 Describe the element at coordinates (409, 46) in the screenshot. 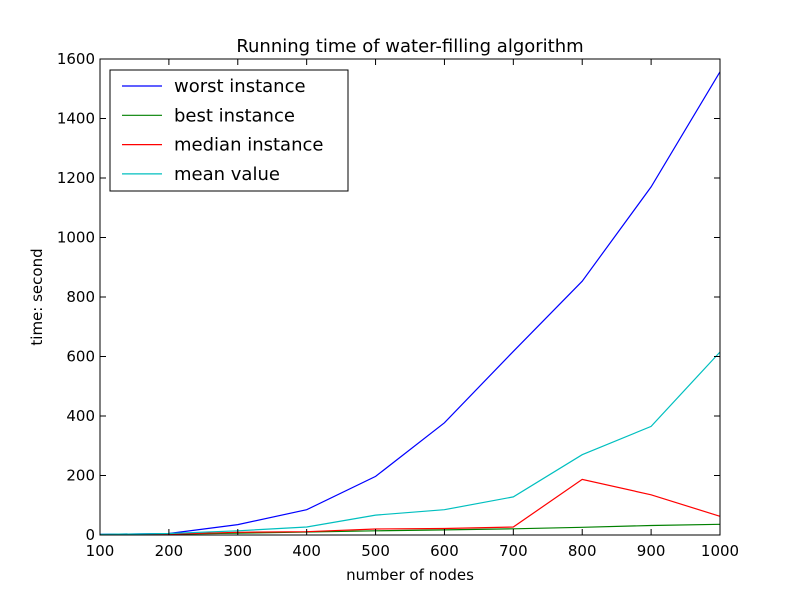

I see `chart-title: Running time of water-filling algorithm` at that location.